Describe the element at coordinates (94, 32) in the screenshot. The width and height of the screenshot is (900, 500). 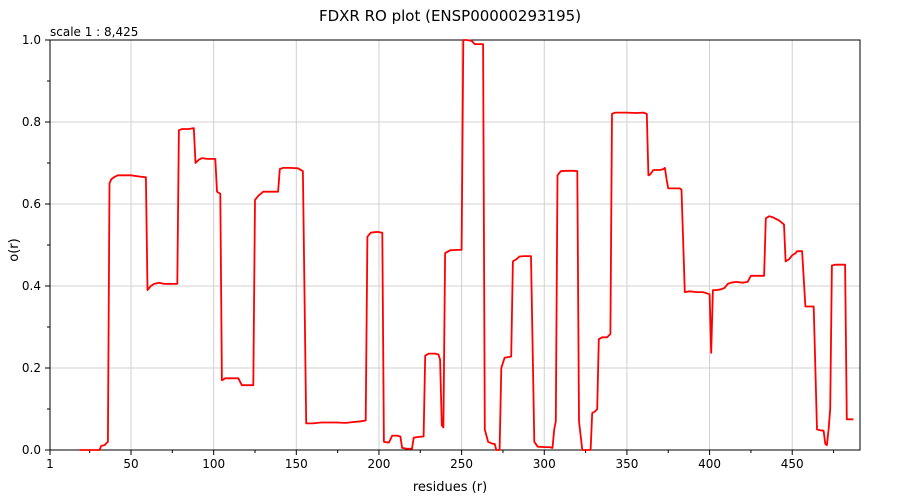
I see `chart-scale-label: scale 1 : 8,425` at that location.